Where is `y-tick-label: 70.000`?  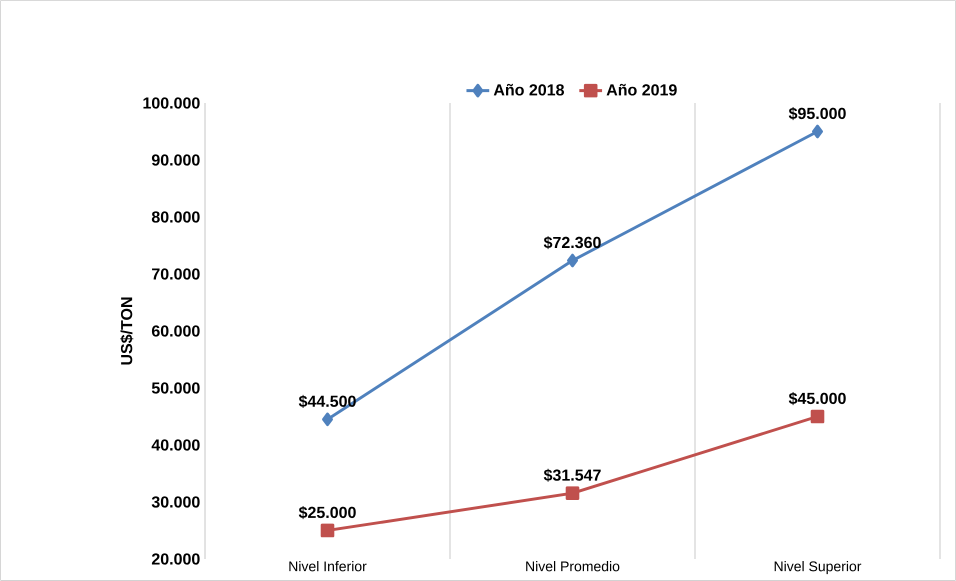
y-tick-label: 70.000 is located at coordinates (176, 274).